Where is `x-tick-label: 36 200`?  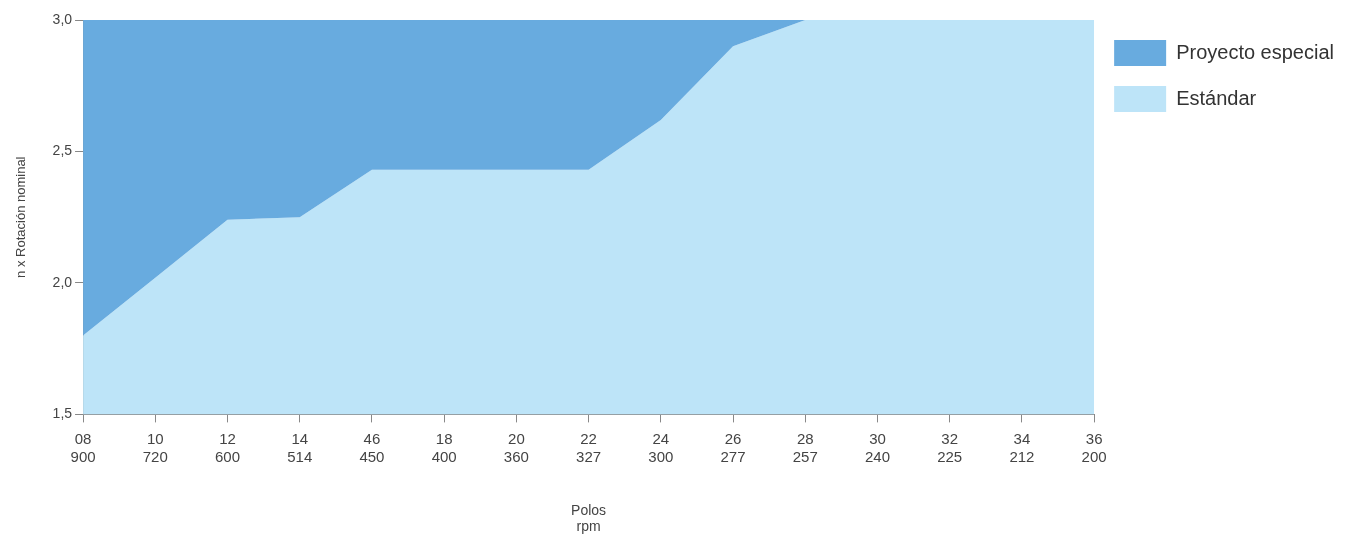 x-tick-label: 36 200 is located at coordinates (1094, 447).